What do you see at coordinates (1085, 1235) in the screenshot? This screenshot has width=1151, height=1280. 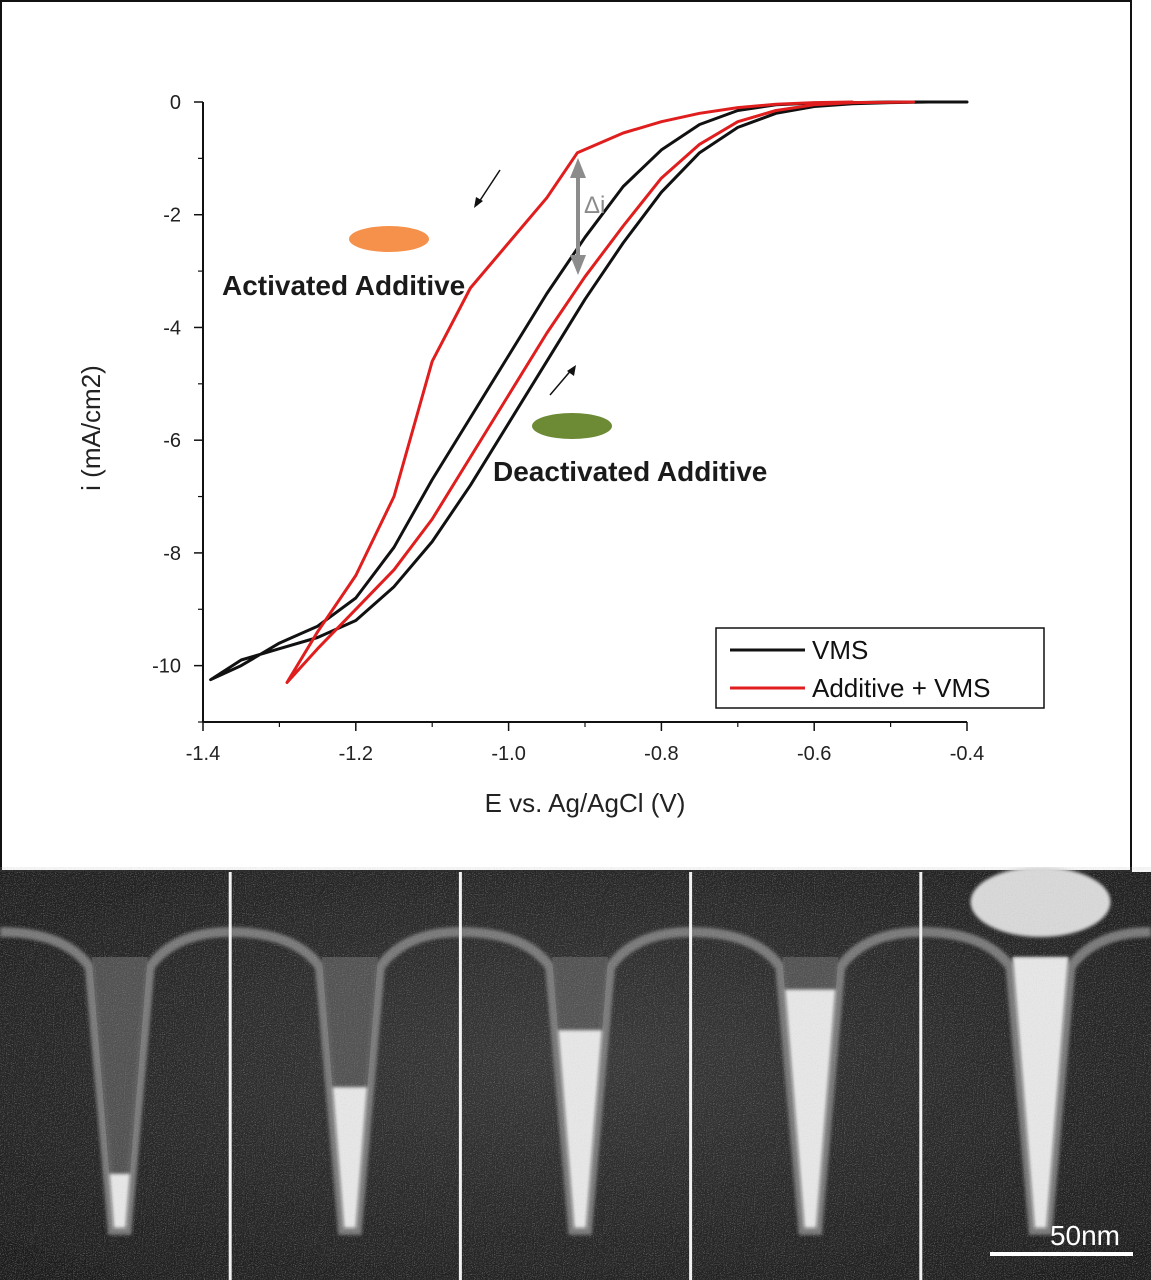 I see `scale-bar-label: 50nm` at bounding box center [1085, 1235].